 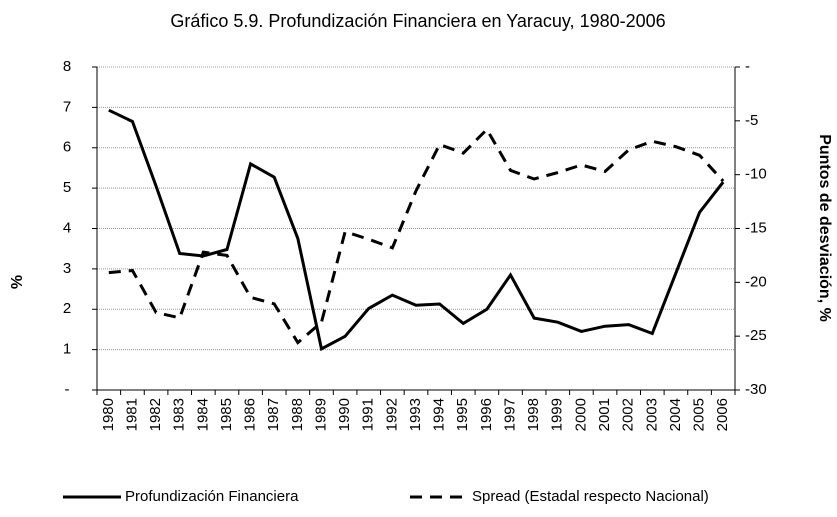 What do you see at coordinates (368, 414) in the screenshot?
I see `x-tick-label: 1991` at bounding box center [368, 414].